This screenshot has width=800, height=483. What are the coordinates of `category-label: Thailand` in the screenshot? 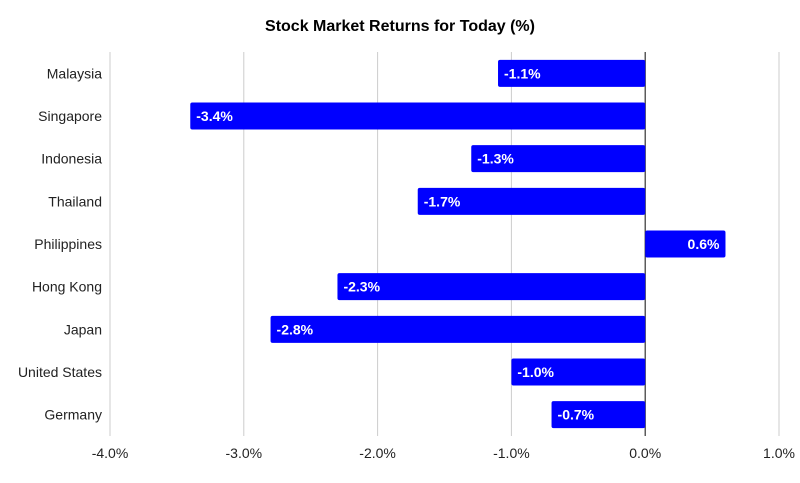 It's located at (75, 201).